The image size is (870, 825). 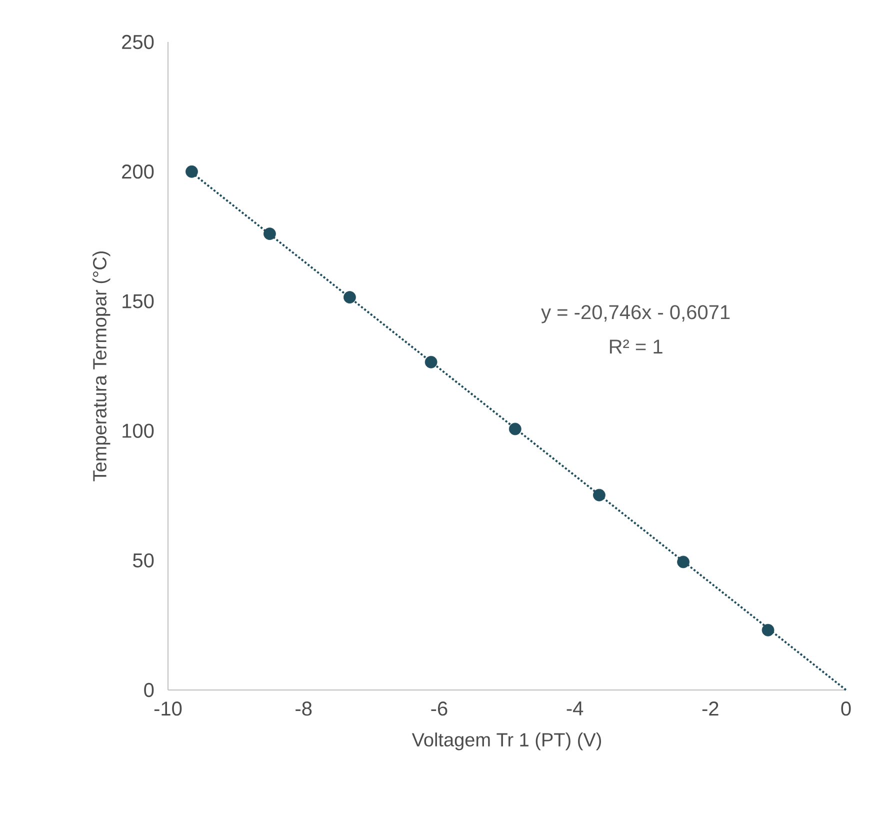 What do you see at coordinates (710, 709) in the screenshot?
I see `x-tick-label: -2` at bounding box center [710, 709].